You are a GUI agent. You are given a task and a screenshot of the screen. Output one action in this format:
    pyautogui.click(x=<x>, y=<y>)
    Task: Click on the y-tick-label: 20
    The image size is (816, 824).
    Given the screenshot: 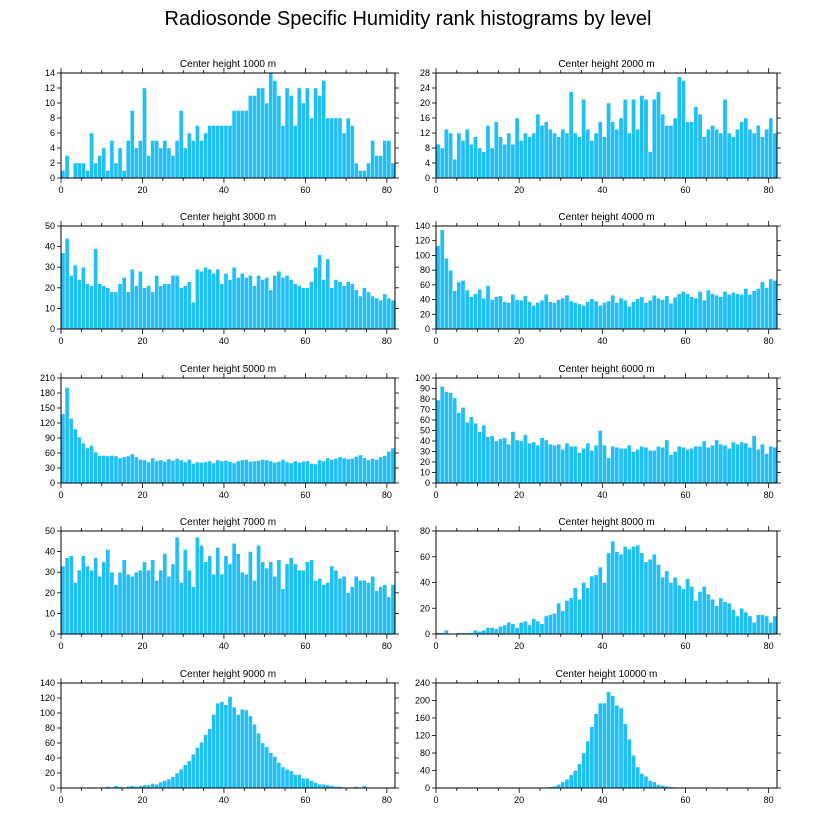 What is the action you would take?
    pyautogui.click(x=425, y=314)
    